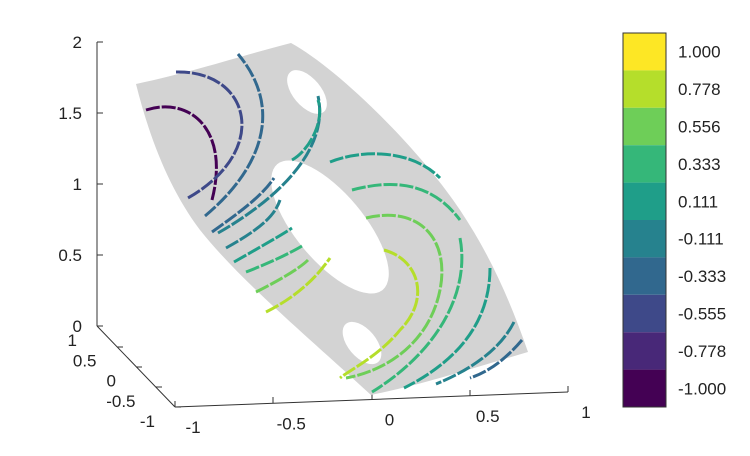  Describe the element at coordinates (702, 276) in the screenshot. I see `colorbar-label: -0.333` at that location.